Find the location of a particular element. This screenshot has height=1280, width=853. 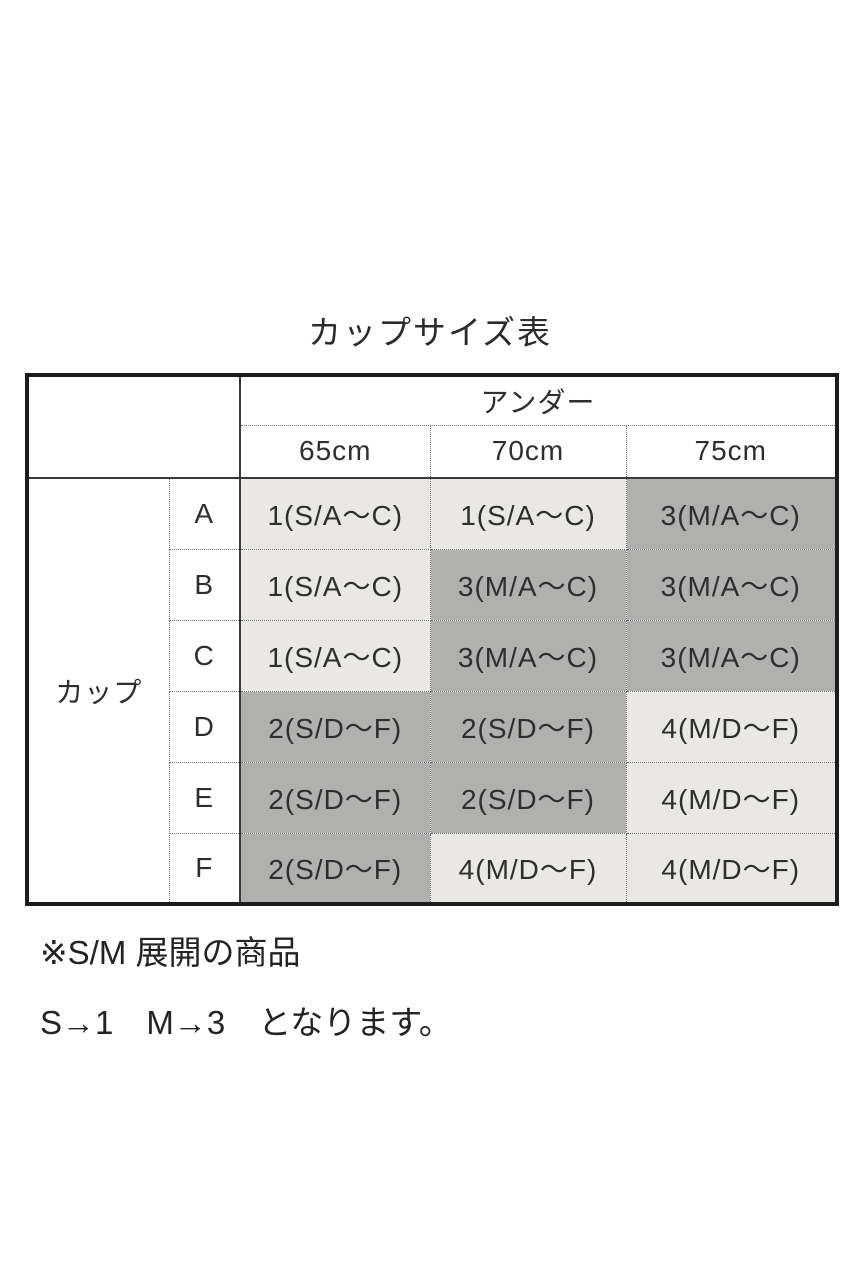

cm-header-row: 65cm 70cm 75cm is located at coordinates (432, 452).